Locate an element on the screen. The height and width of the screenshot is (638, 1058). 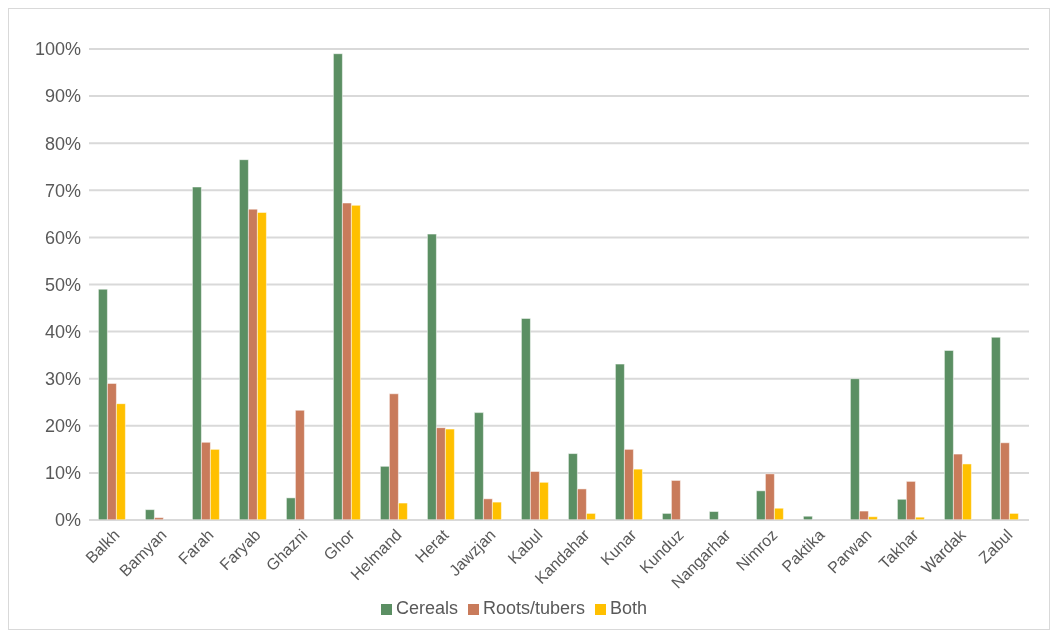
y-tick-label: 100% is located at coordinates (57, 49).